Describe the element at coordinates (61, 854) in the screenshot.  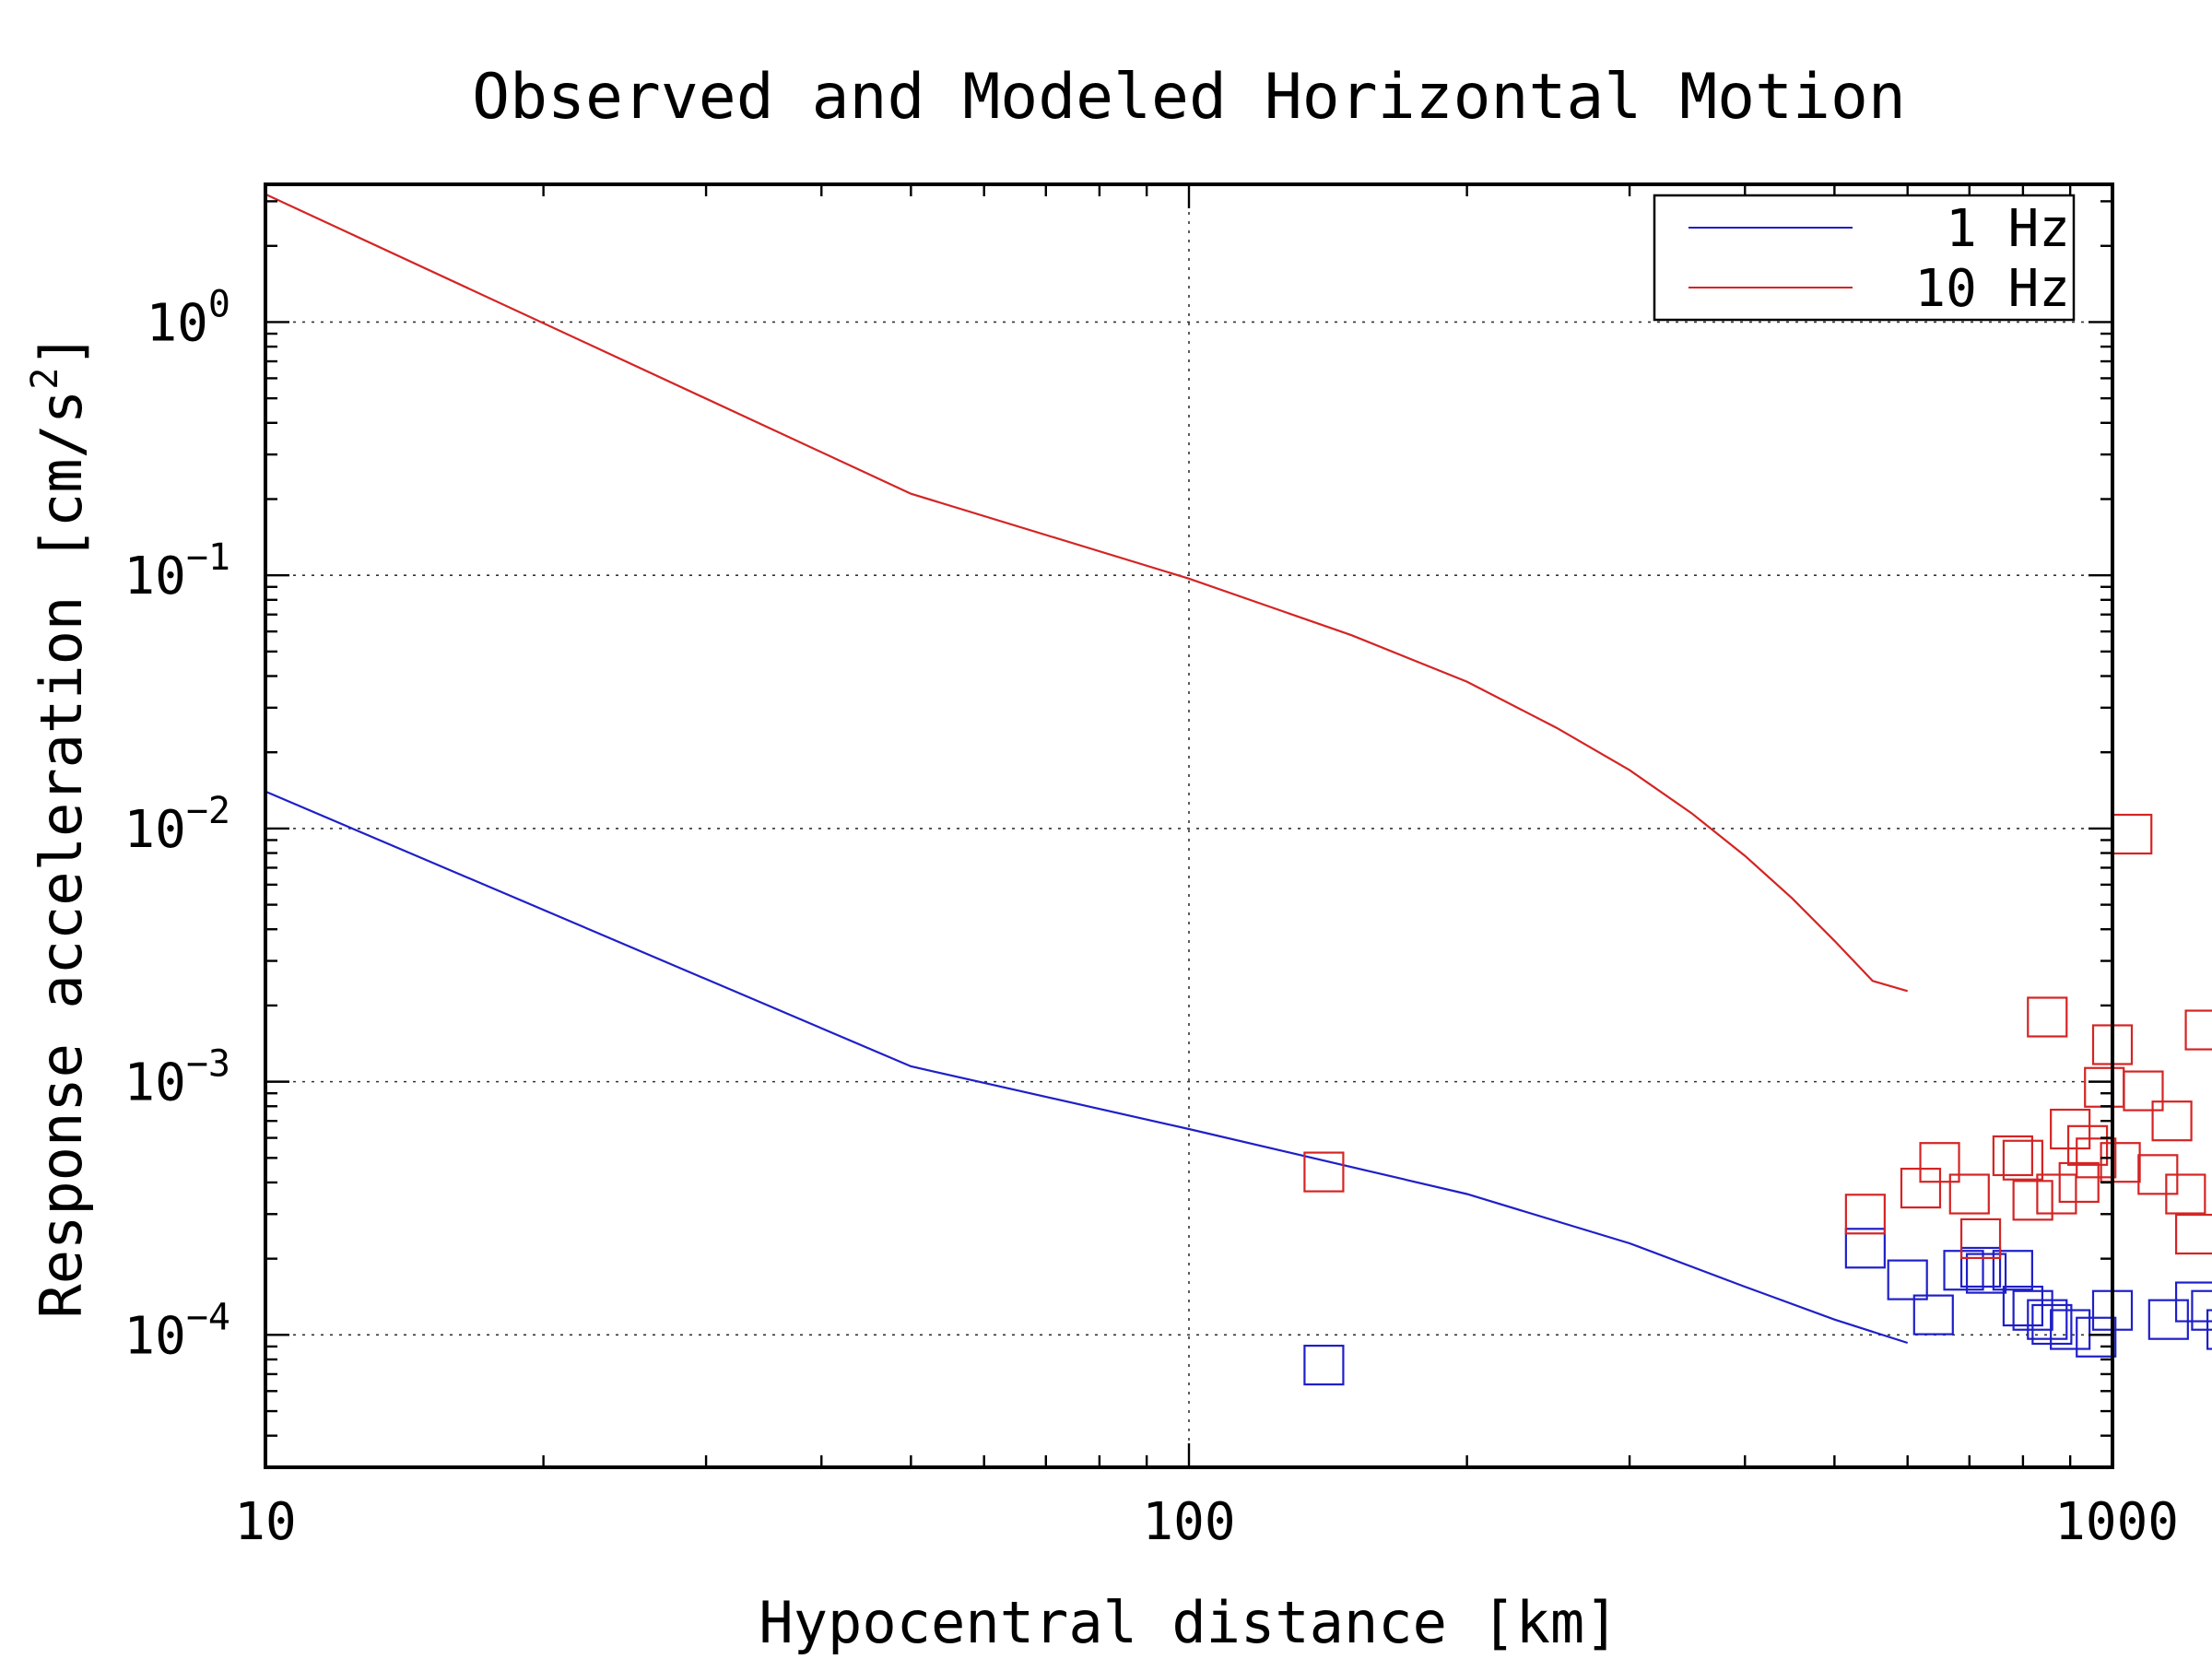
I see `y-axis-label-base: Response acceleration [cm/s` at that location.